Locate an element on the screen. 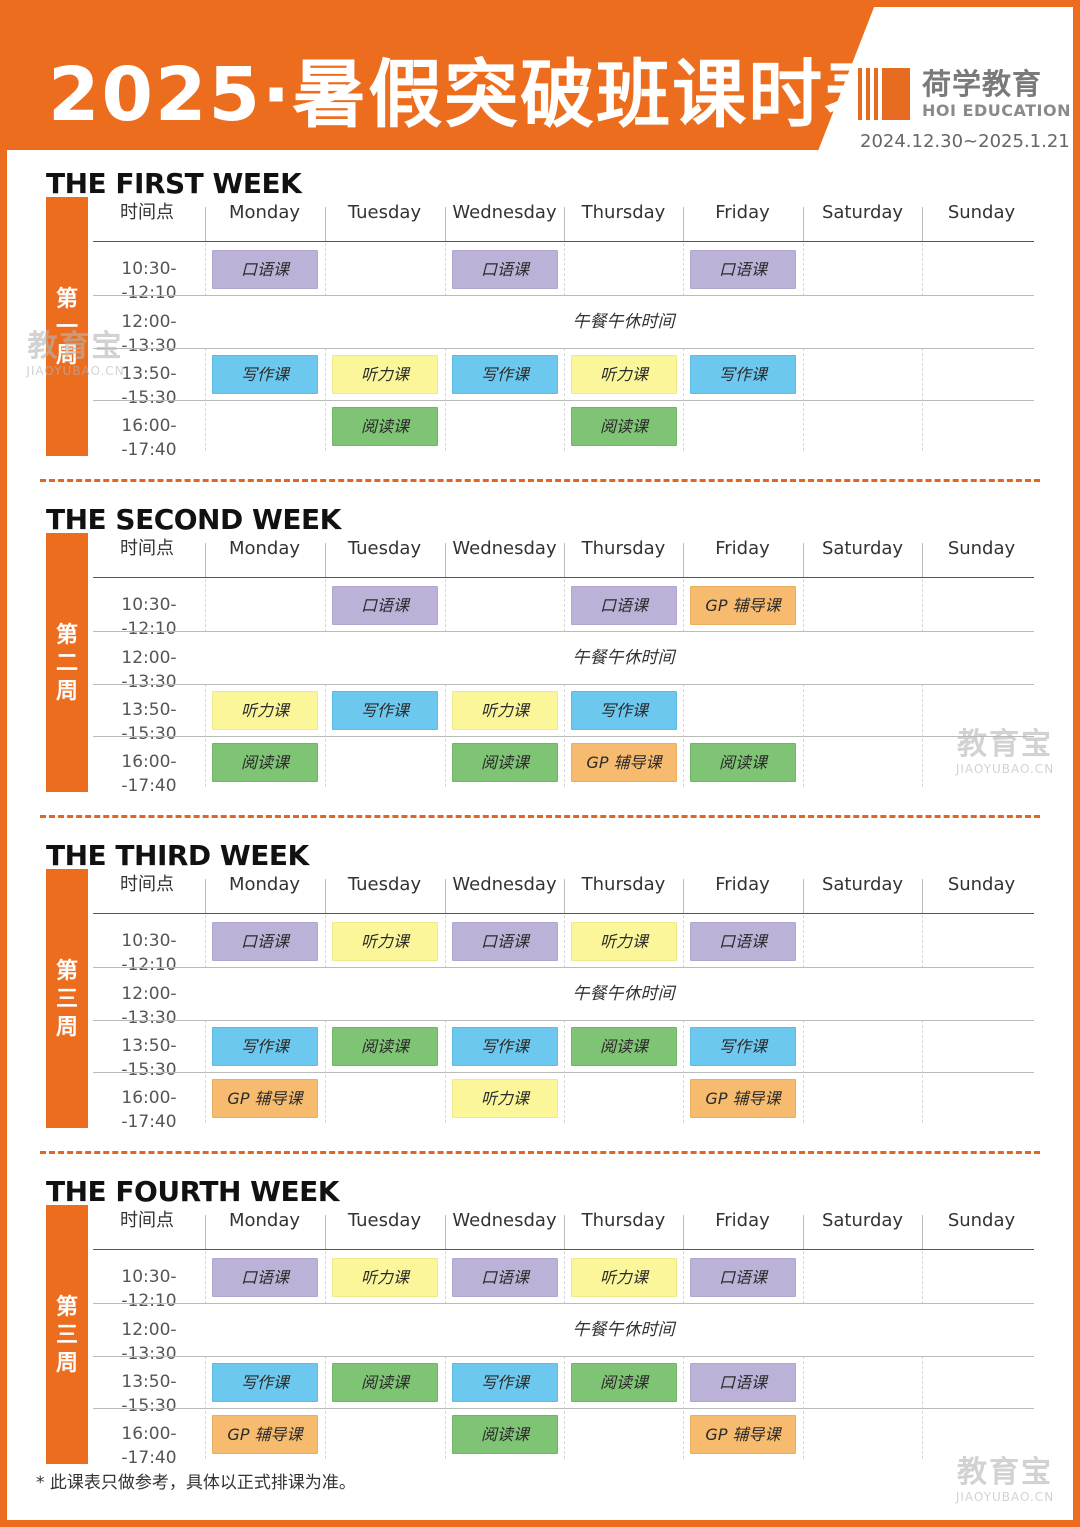 The width and height of the screenshot is (1080, 1527). watermark: 教育宝 JIAOYUBAO.CN is located at coordinates (75, 354).